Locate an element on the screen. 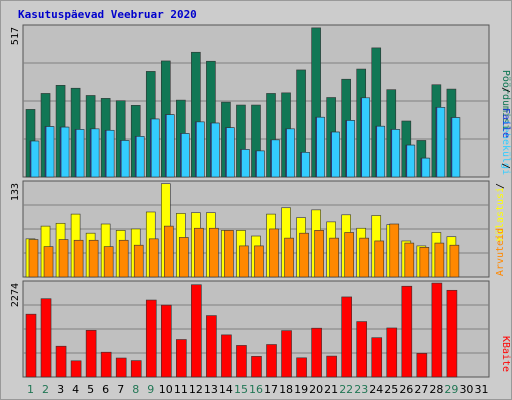 The image size is (512, 400). x-tick-label: 5 is located at coordinates (90, 389).